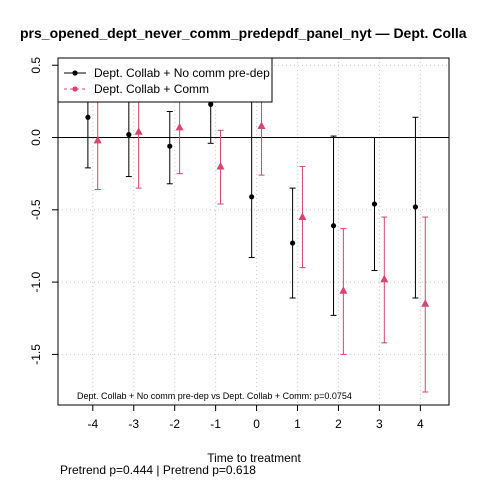 The width and height of the screenshot is (480, 480). Describe the element at coordinates (379, 424) in the screenshot. I see `x-tick-label: 3` at that location.